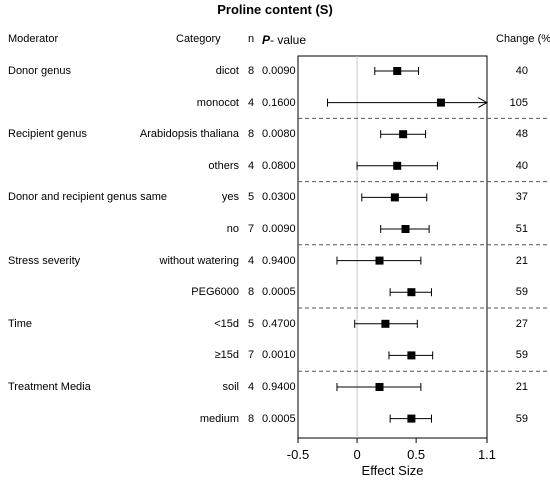 Image resolution: width=550 pixels, height=482 pixels. I want to click on category-label: PEG6000, so click(215, 292).